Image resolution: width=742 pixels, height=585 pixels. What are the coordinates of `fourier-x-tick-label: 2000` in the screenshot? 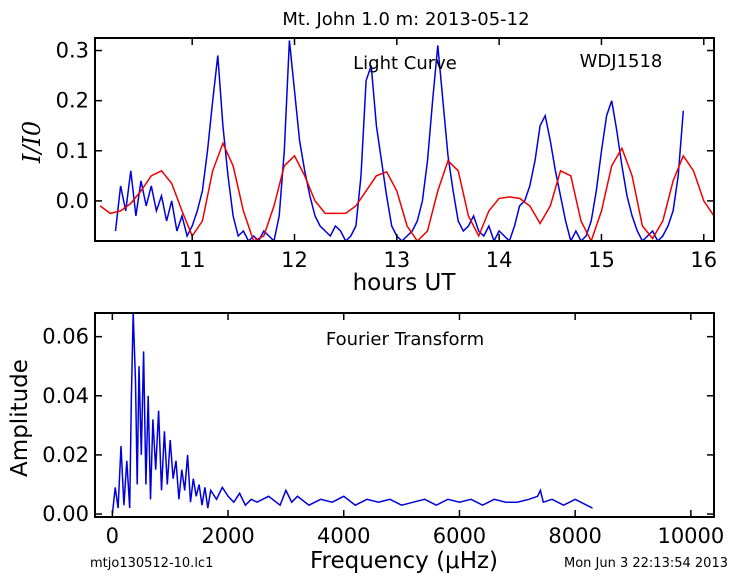 It's located at (227, 536).